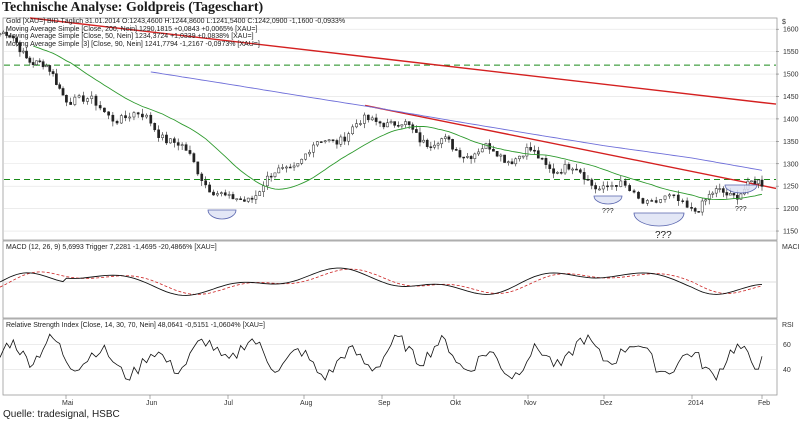 Image resolution: width=809 pixels, height=427 pixels. I want to click on x-tick-label: Jun, so click(151, 403).